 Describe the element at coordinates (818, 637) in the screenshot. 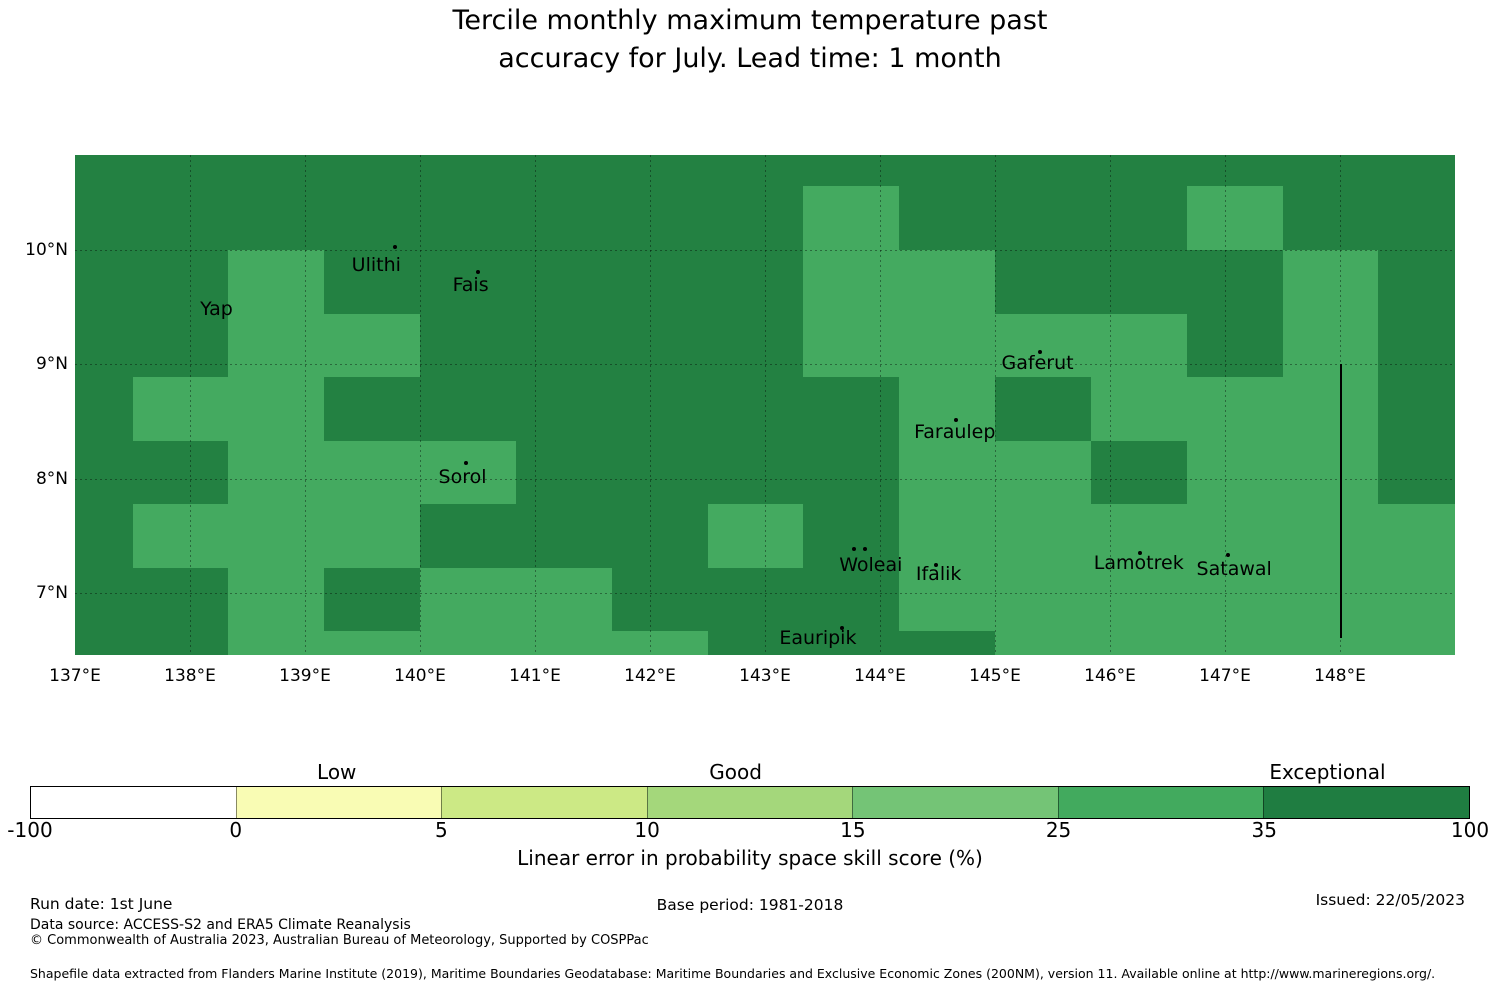

I see `island-label: Eauripik` at that location.